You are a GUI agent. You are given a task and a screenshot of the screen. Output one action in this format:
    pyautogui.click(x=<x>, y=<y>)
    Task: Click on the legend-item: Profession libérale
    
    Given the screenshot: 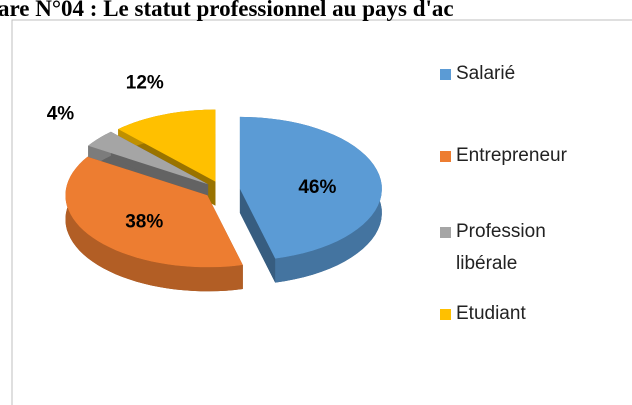 What is the action you would take?
    pyautogui.click(x=532, y=248)
    